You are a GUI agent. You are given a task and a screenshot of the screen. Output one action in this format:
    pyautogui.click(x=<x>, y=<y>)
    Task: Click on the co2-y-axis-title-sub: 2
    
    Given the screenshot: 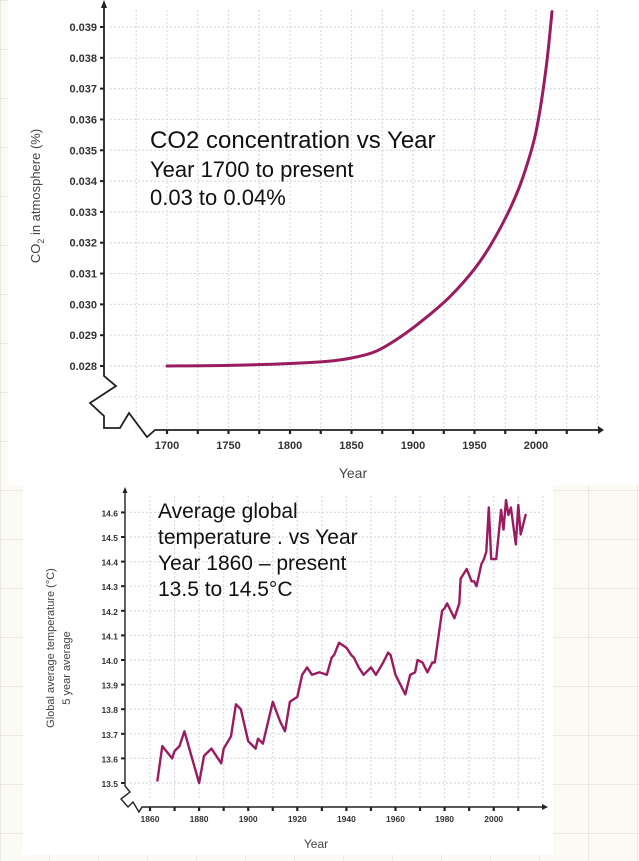 What is the action you would take?
    pyautogui.click(x=41, y=241)
    